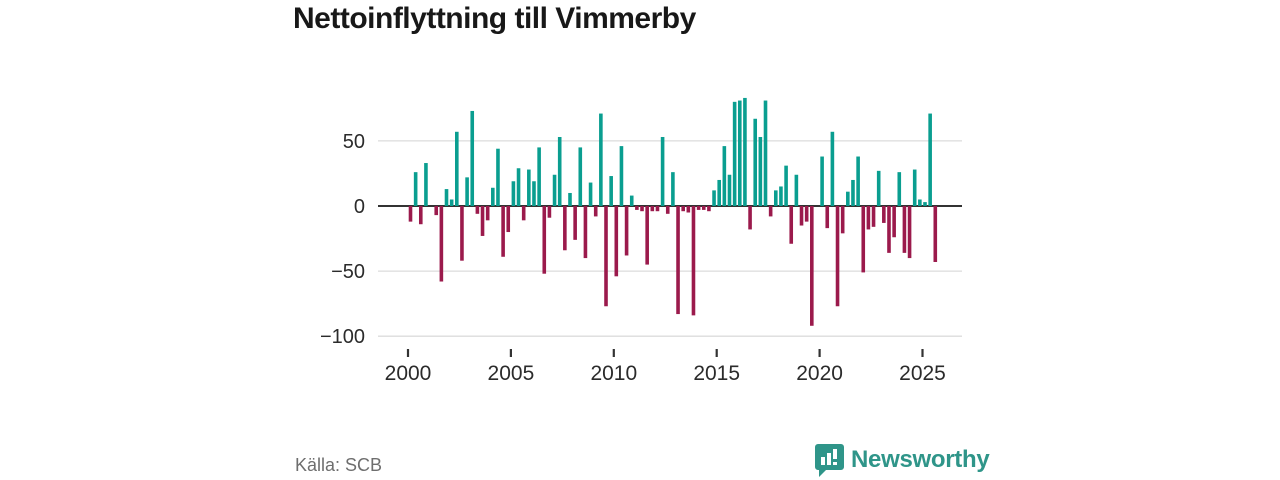 The height and width of the screenshot is (480, 1280). Describe the element at coordinates (342, 337) in the screenshot. I see `y-axis-label: −100` at that location.